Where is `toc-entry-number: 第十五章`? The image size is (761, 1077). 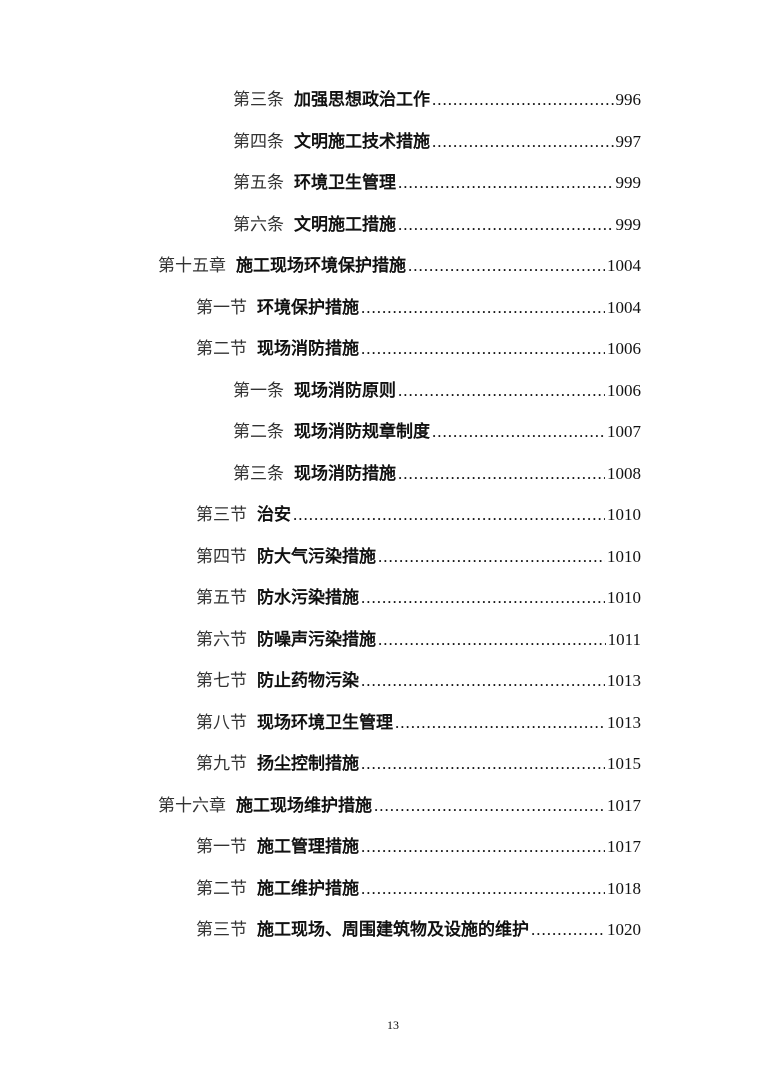
toc-entry-number: 第十五章 is located at coordinates (192, 265).